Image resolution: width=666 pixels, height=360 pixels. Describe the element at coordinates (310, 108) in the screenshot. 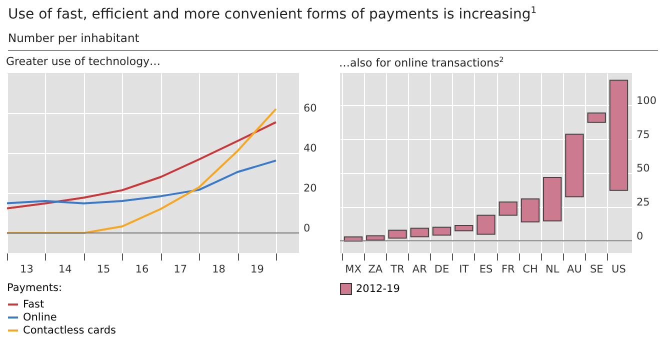

I see `y-tick-label: 60` at that location.